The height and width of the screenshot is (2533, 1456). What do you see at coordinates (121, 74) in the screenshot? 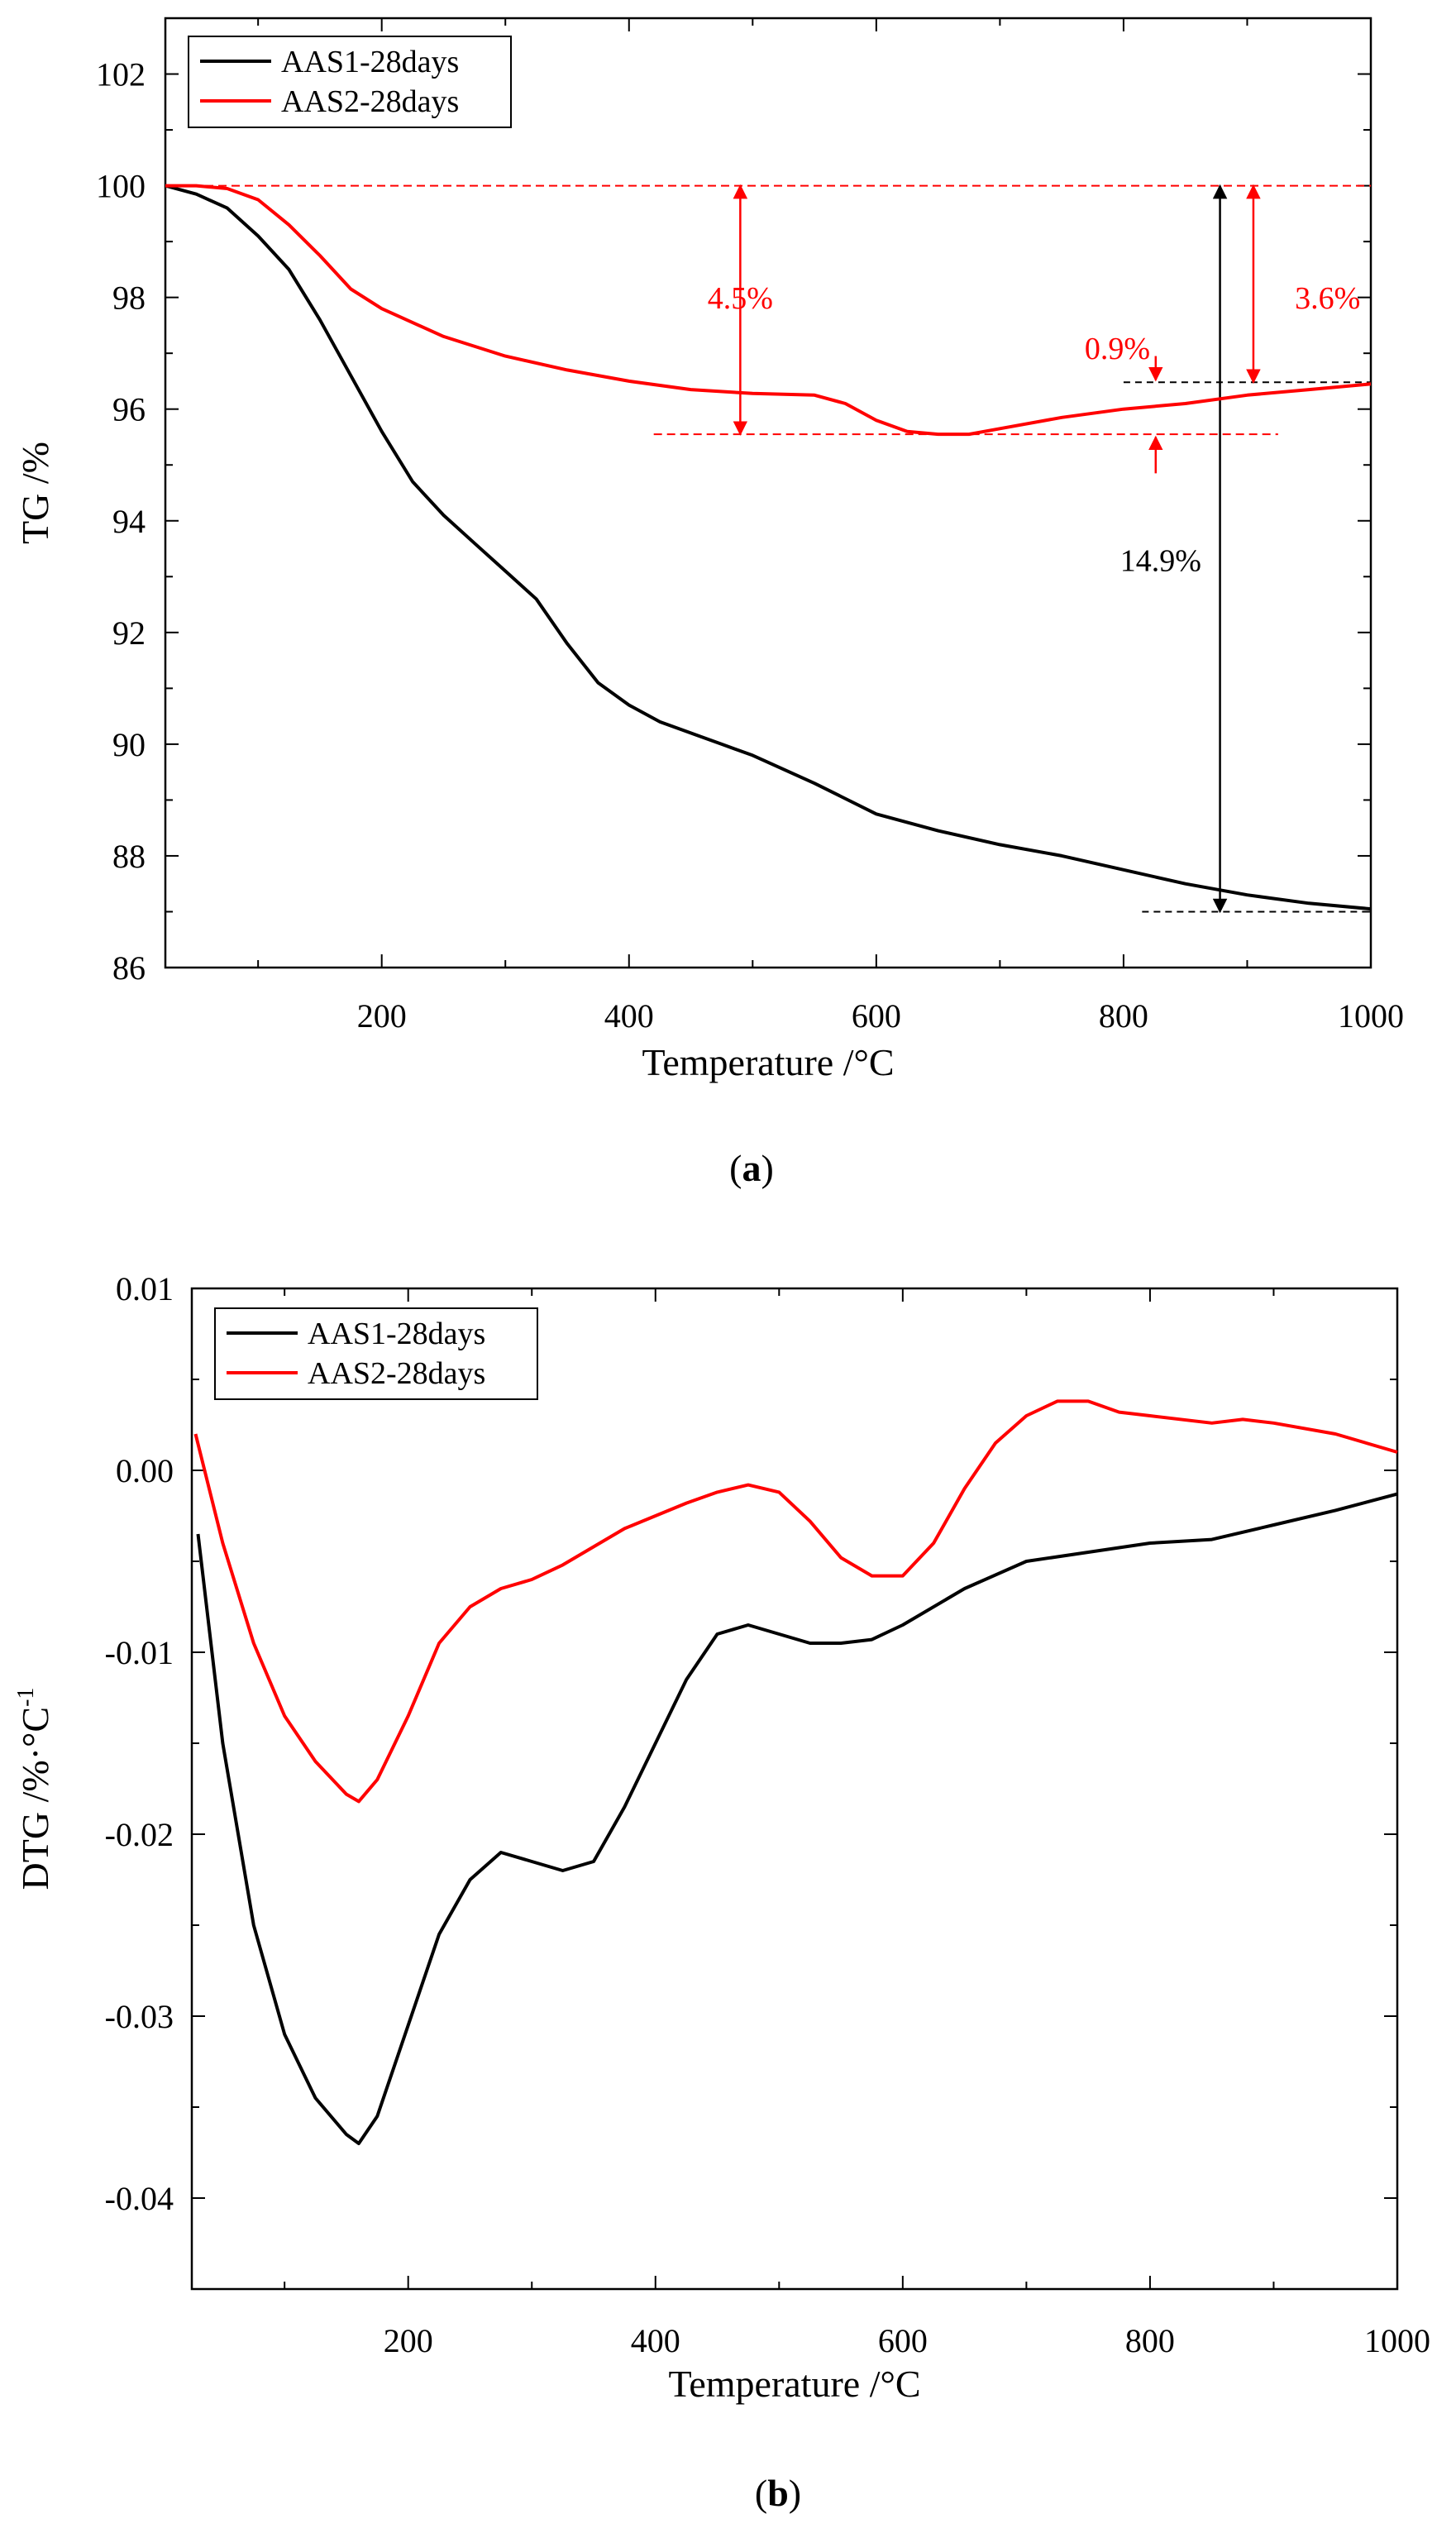
I see `y-tick-label: 102` at bounding box center [121, 74].